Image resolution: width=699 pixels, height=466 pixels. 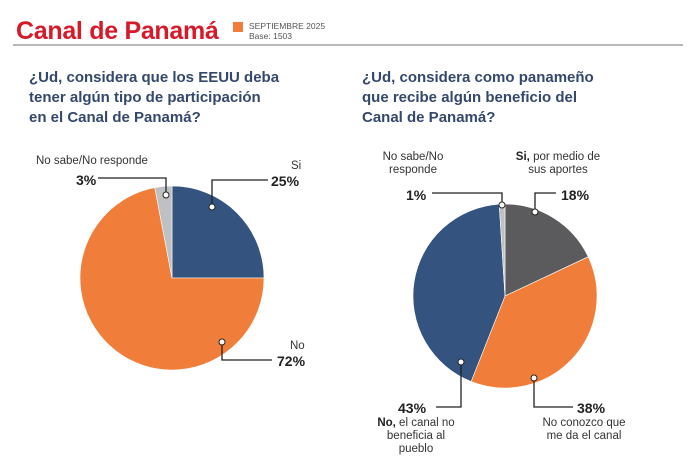 I want to click on chart-2-leader-si, so click(x=545, y=202).